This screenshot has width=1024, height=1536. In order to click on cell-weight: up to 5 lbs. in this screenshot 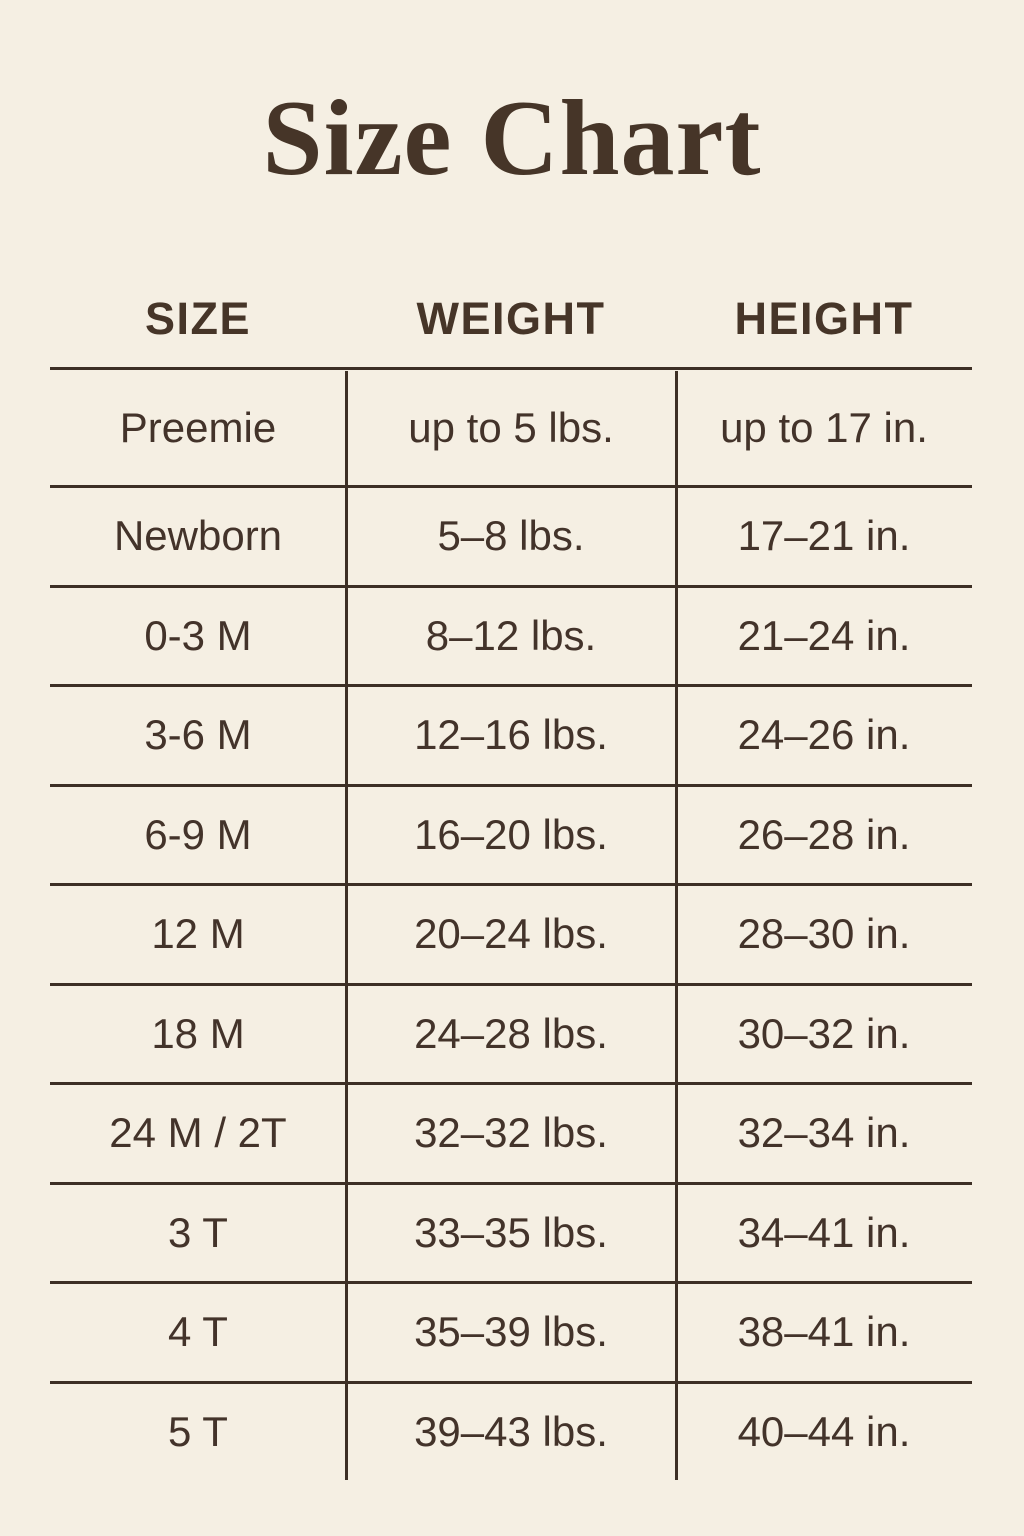, I will do `click(511, 427)`.